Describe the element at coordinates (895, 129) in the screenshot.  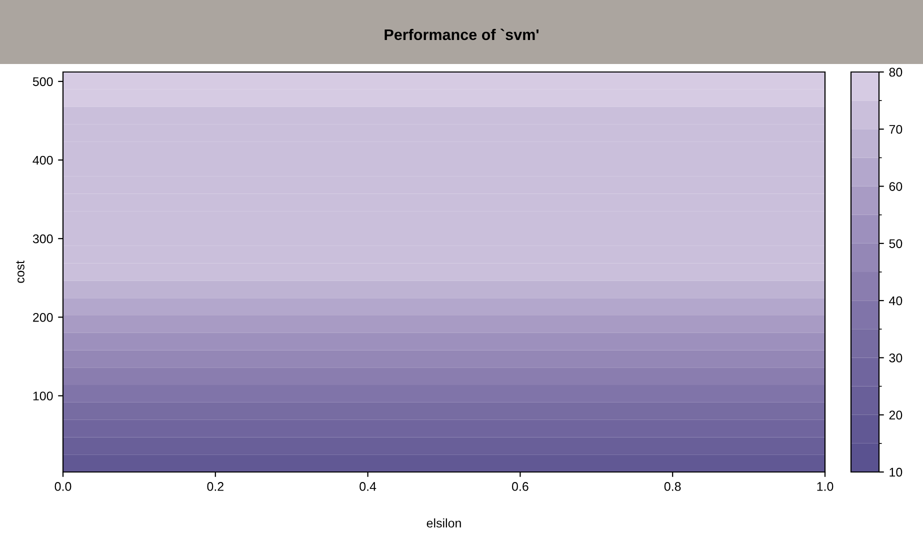
I see `color-bar-label: 70` at that location.